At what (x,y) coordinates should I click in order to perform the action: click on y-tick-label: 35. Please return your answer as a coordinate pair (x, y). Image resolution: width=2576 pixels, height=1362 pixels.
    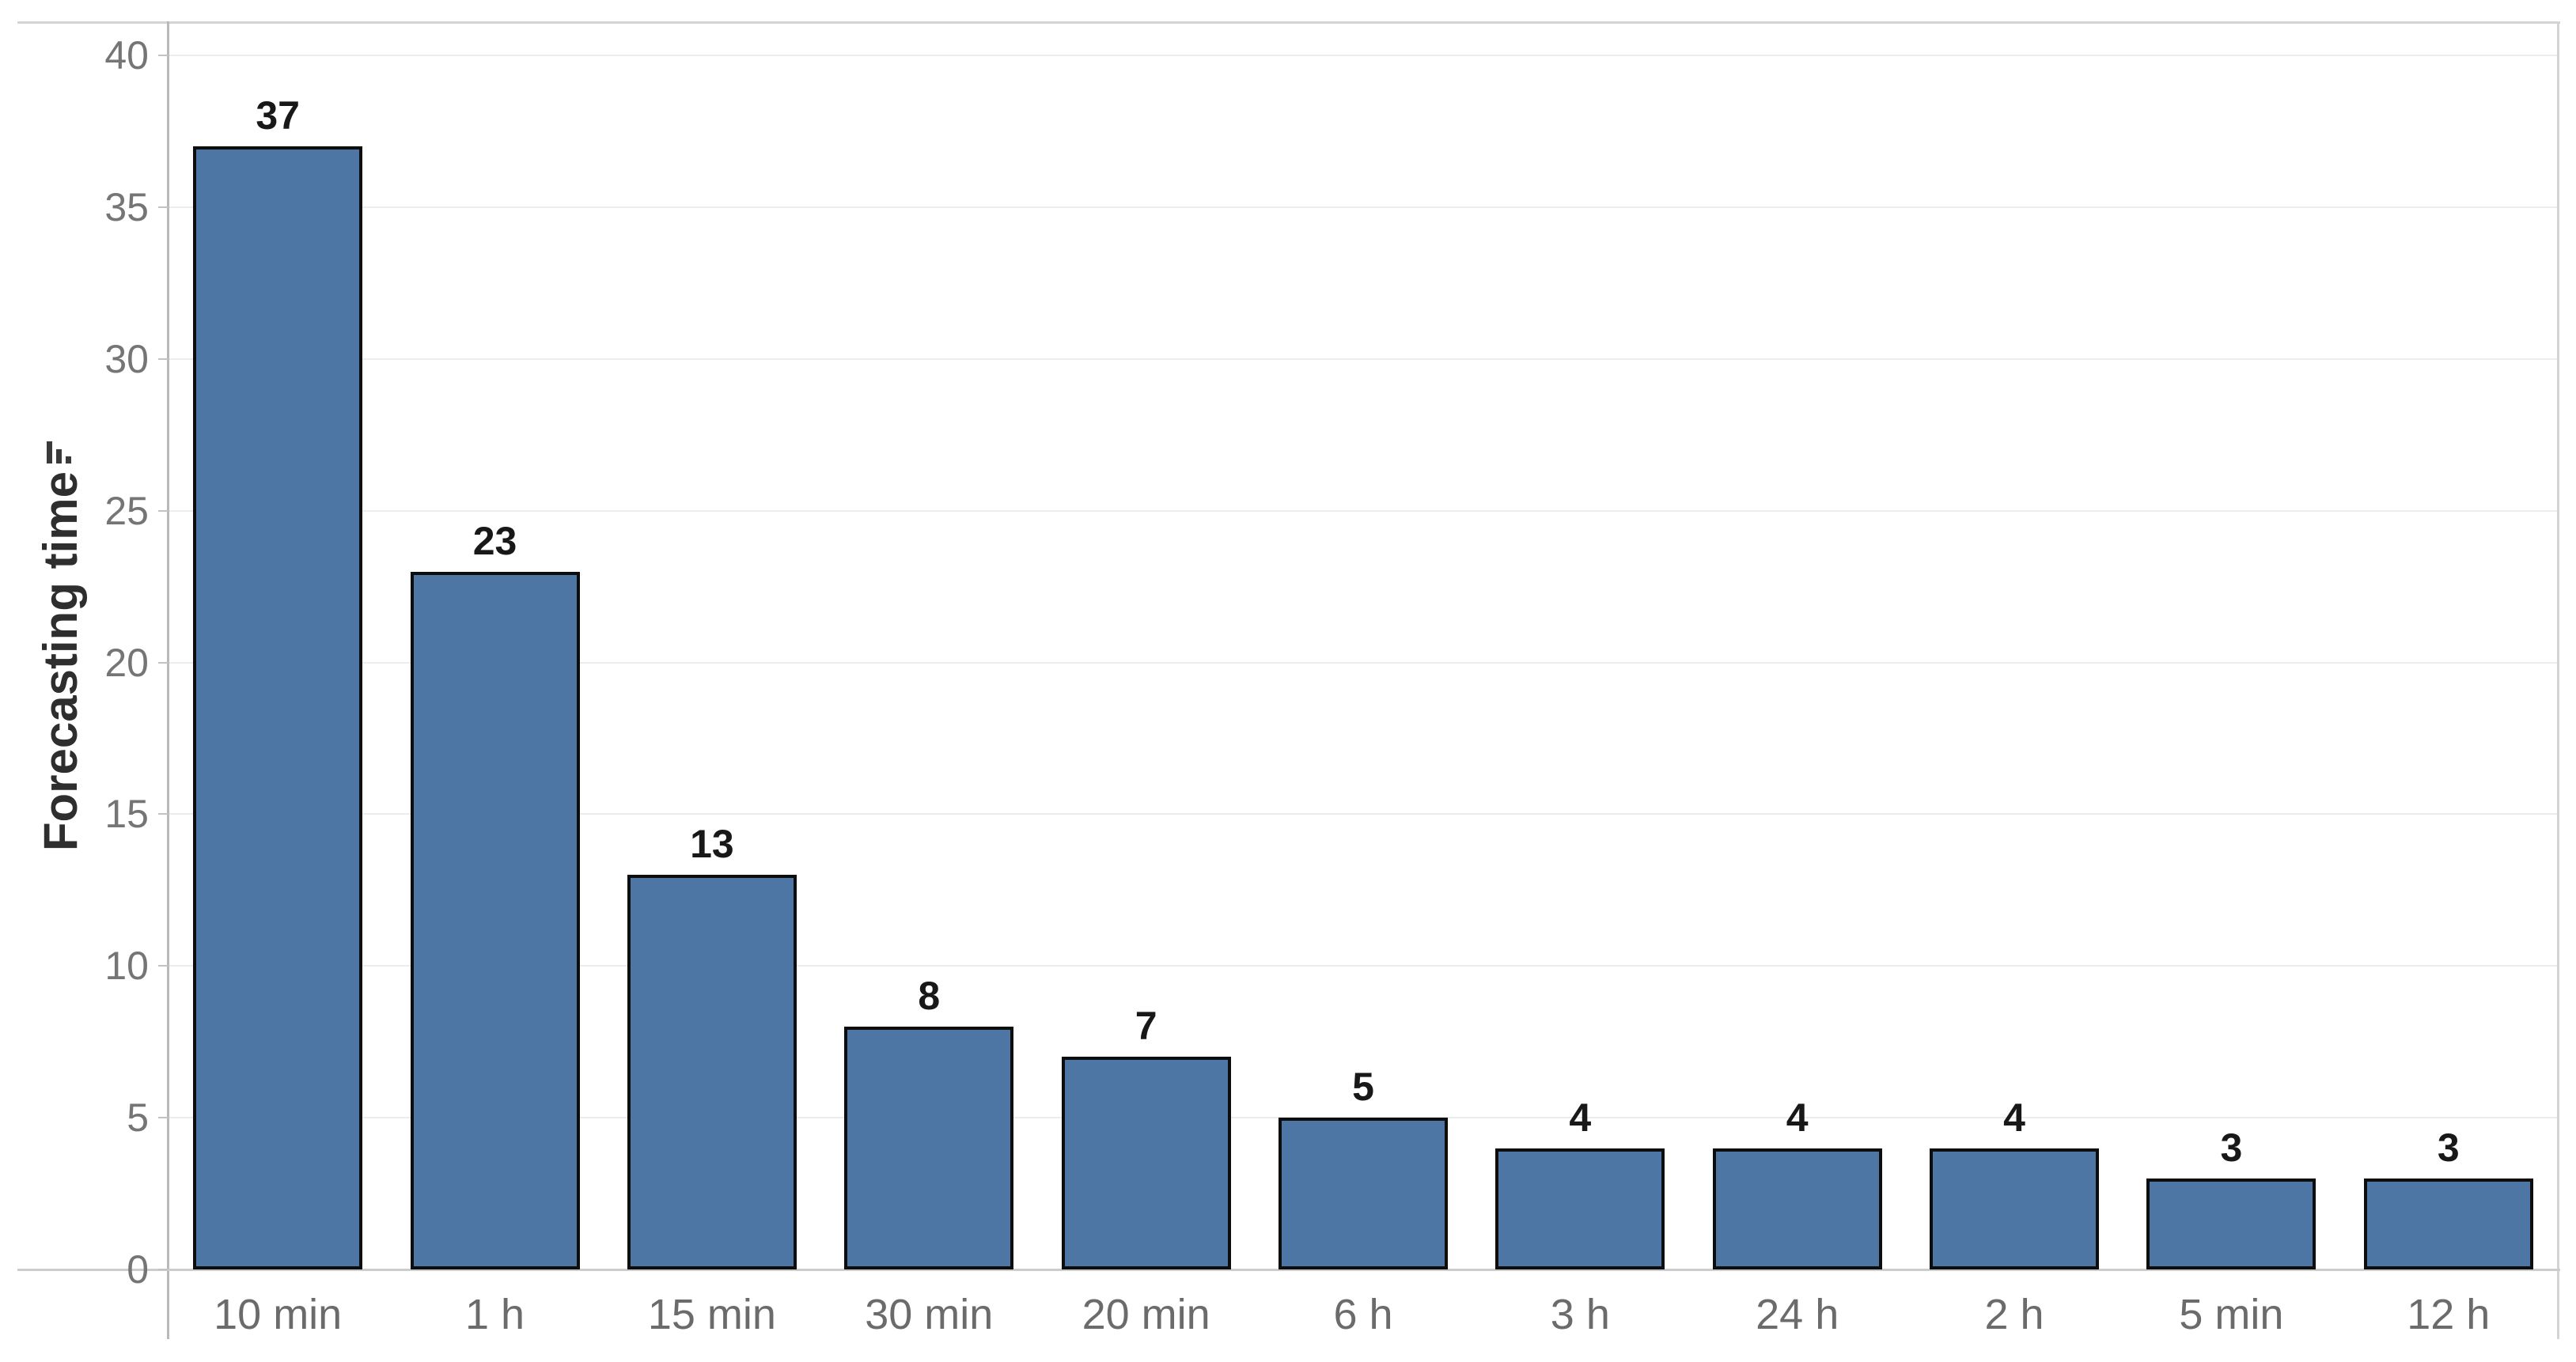
    Looking at the image, I should click on (126, 208).